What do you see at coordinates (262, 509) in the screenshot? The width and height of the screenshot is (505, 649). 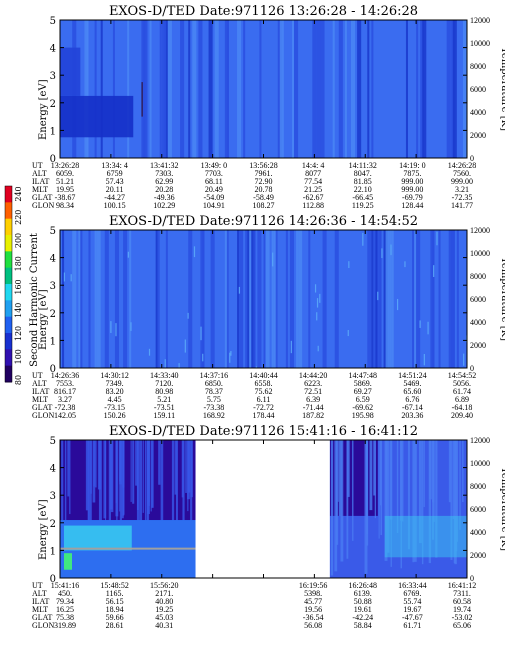 I see `data-gap` at bounding box center [262, 509].